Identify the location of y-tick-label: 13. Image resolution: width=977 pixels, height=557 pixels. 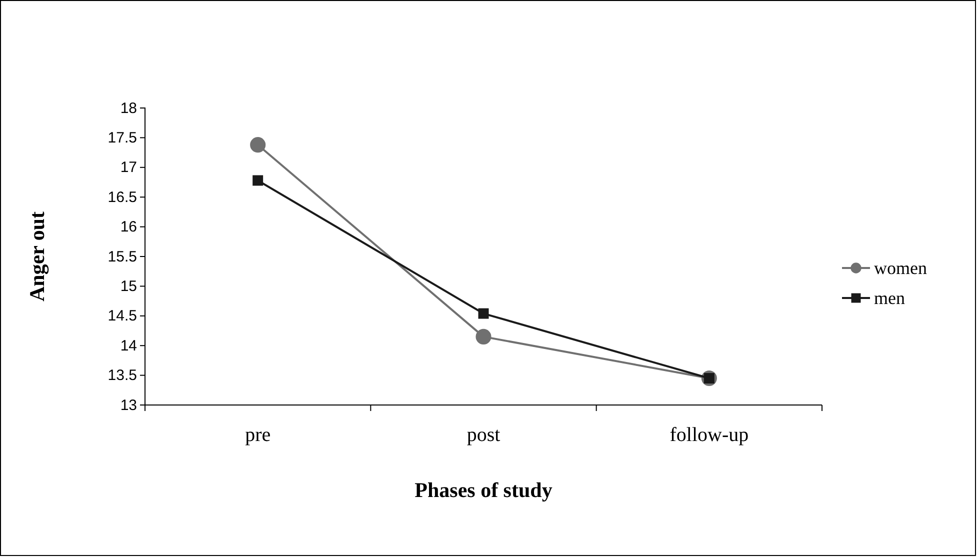
(128, 405).